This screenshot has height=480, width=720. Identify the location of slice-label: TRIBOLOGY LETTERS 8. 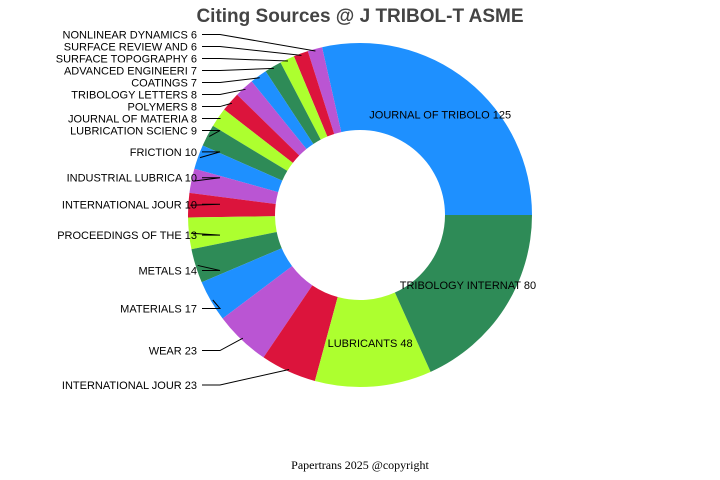
(134, 96).